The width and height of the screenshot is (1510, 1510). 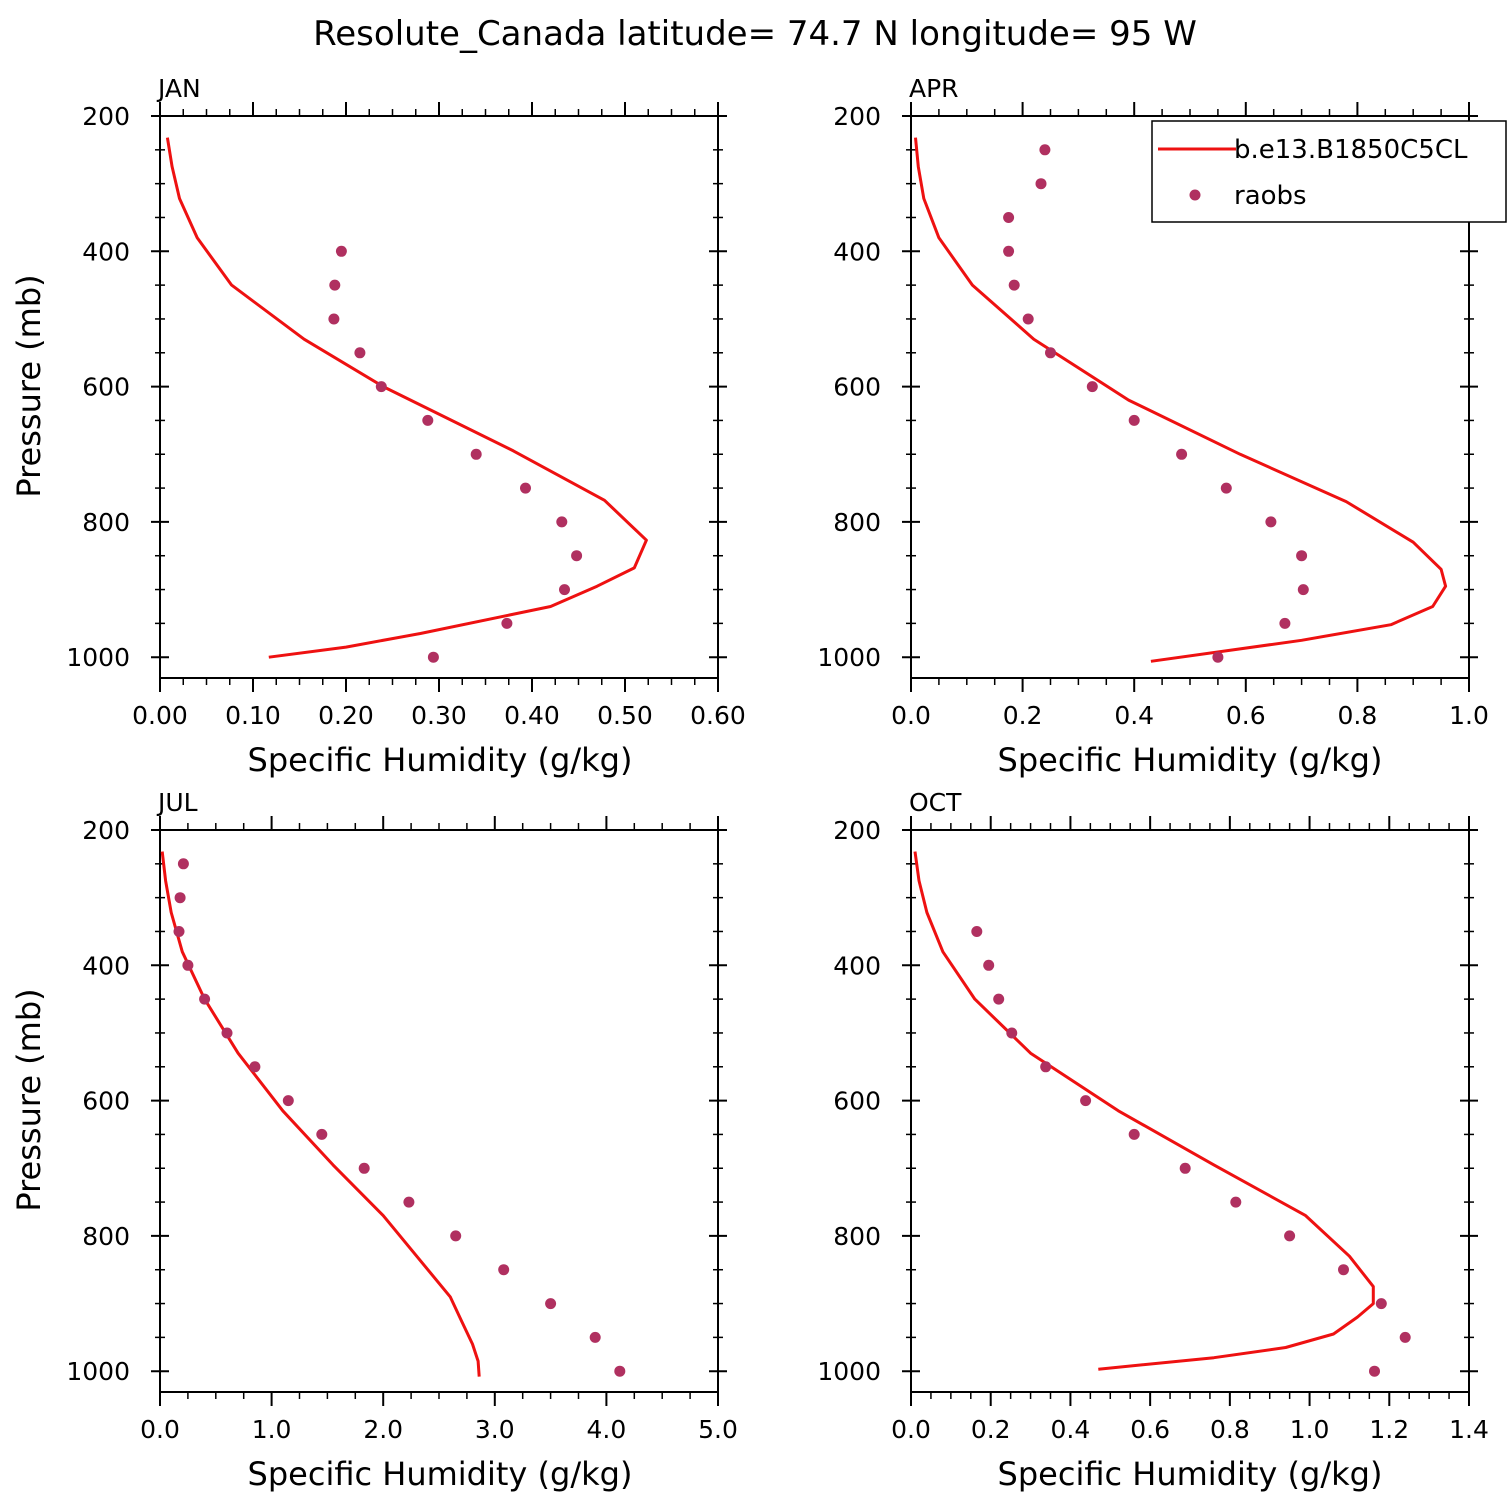 What do you see at coordinates (160, 1429) in the screenshot?
I see `x-tick-label-jul: 0.0` at bounding box center [160, 1429].